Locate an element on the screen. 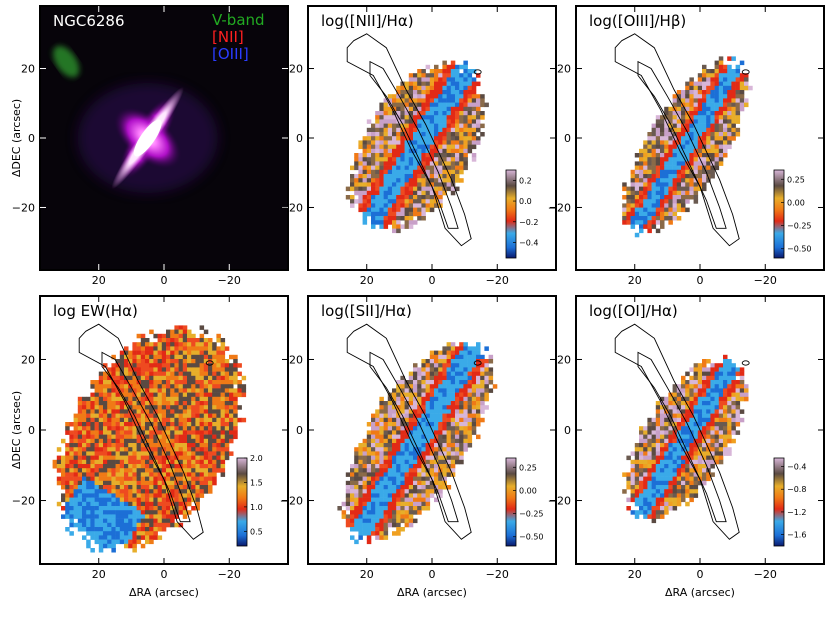 The image size is (830, 623). panel-title: log([OIII]/Hβ) is located at coordinates (637, 21).